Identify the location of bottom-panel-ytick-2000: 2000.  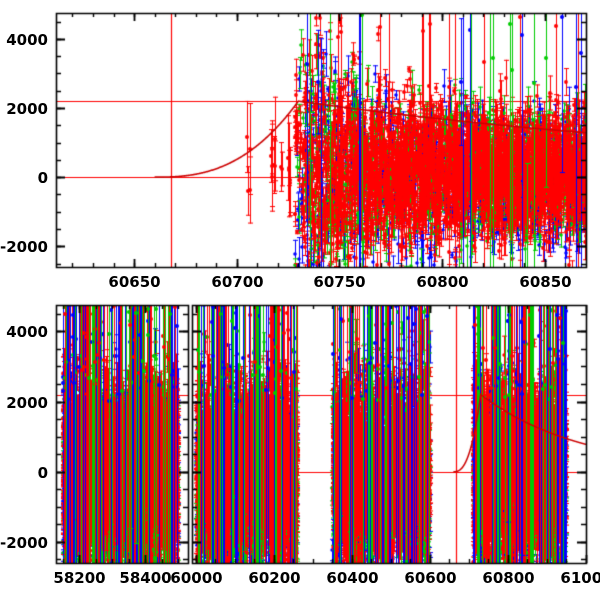
(27, 402).